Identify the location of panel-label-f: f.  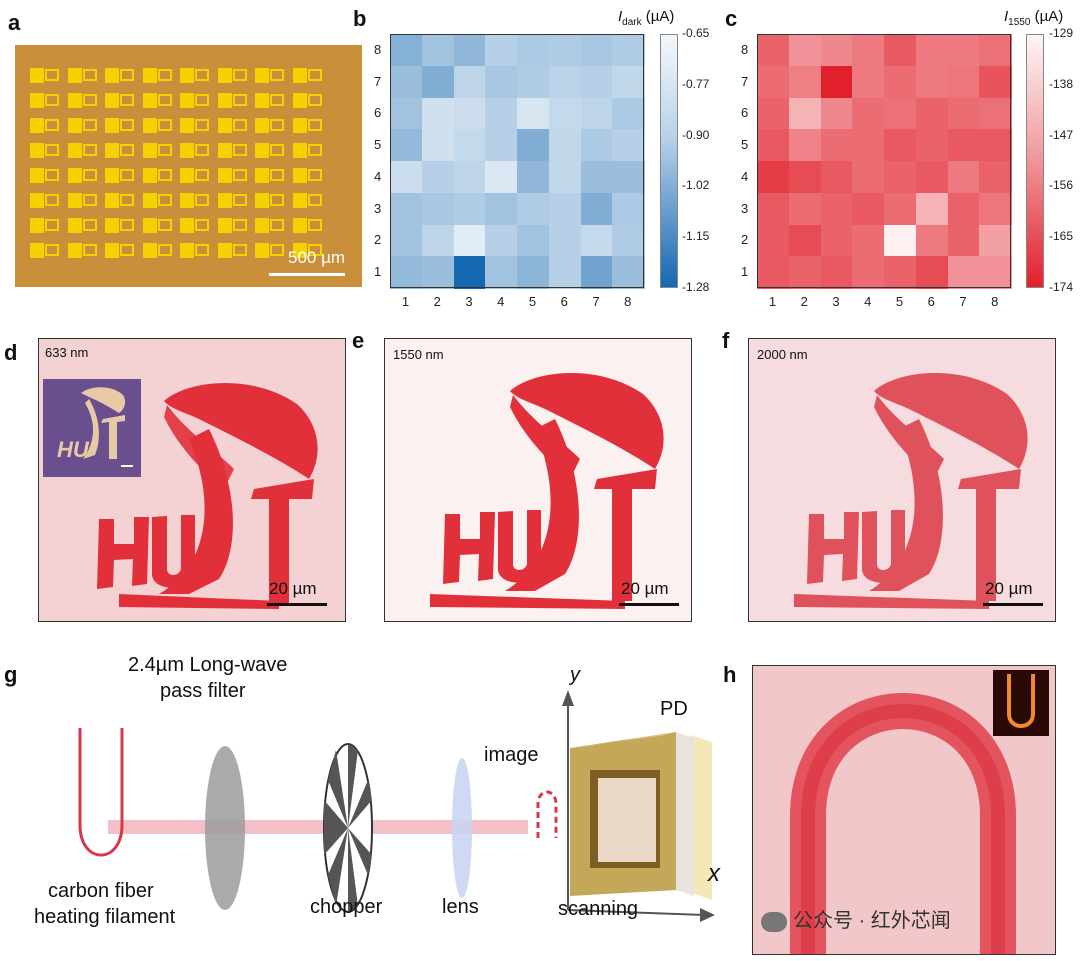
(726, 340).